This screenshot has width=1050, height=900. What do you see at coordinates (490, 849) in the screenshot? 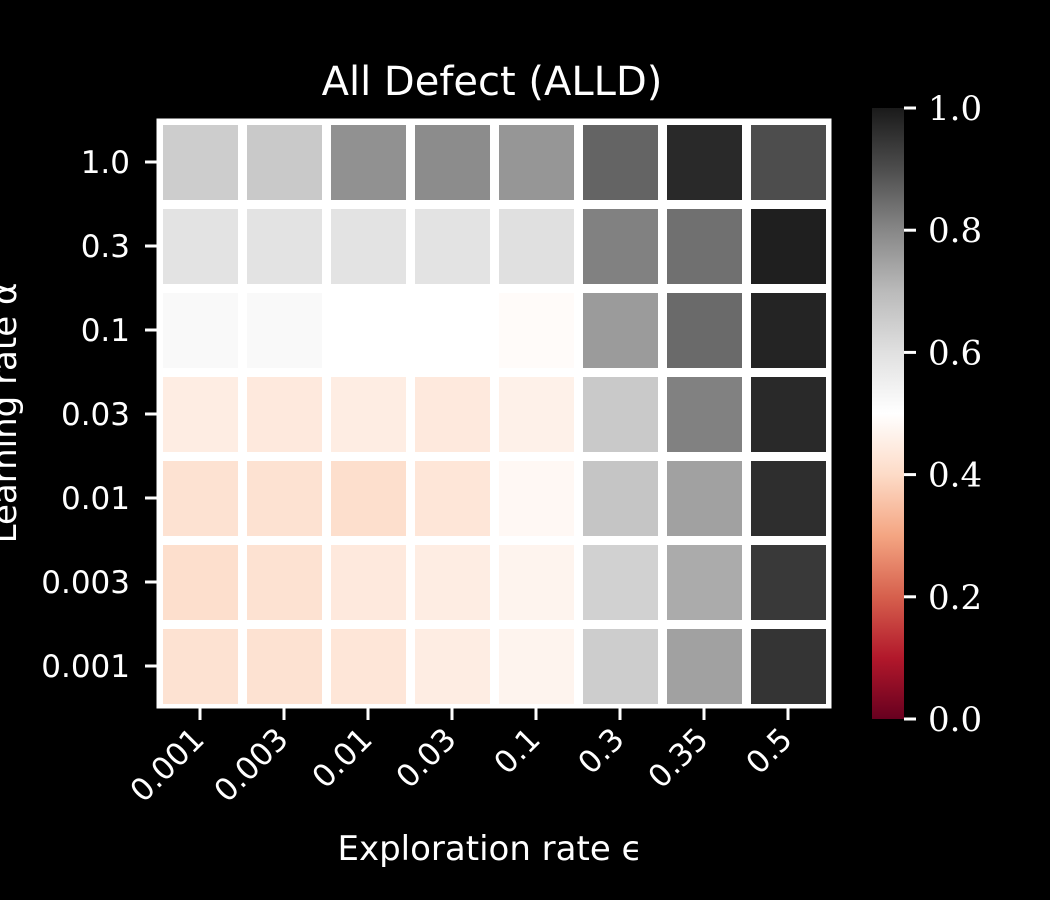
I see `x-axis-label: Exploration rate ϵ` at bounding box center [490, 849].